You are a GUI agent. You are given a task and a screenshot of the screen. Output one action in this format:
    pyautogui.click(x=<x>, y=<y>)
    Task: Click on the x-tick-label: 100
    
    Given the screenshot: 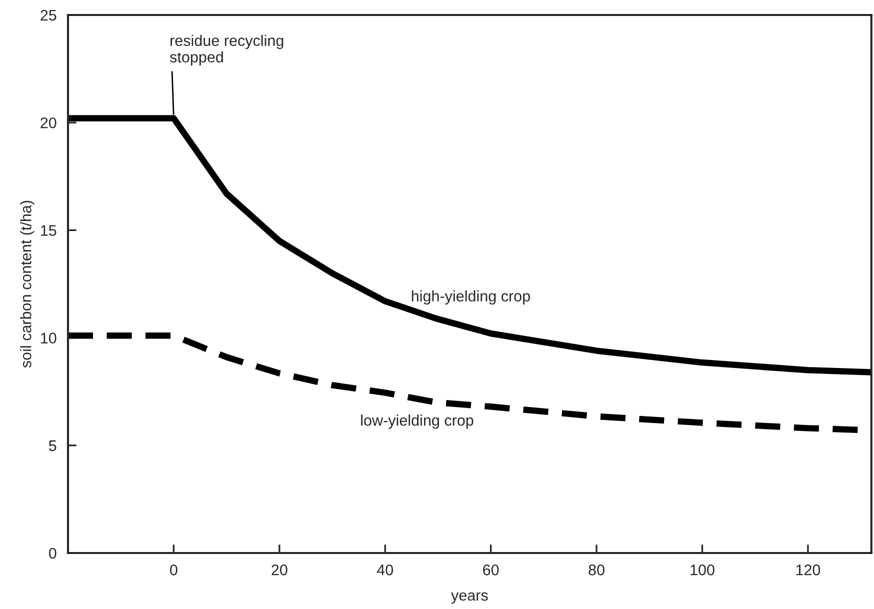 What is the action you would take?
    pyautogui.click(x=702, y=570)
    